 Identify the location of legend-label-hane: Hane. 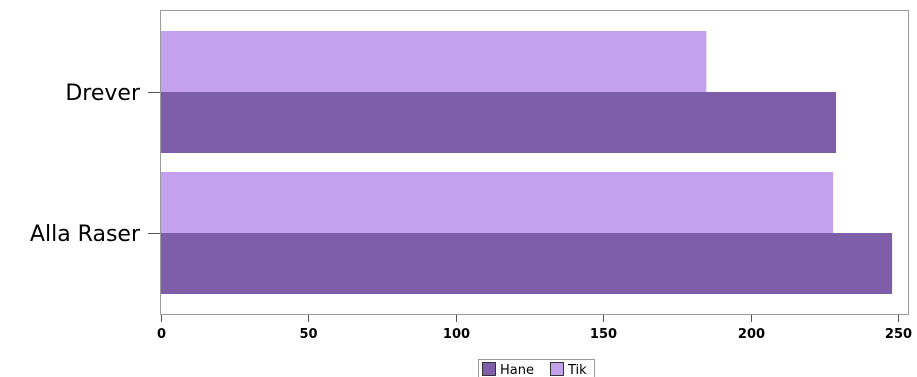
(517, 370).